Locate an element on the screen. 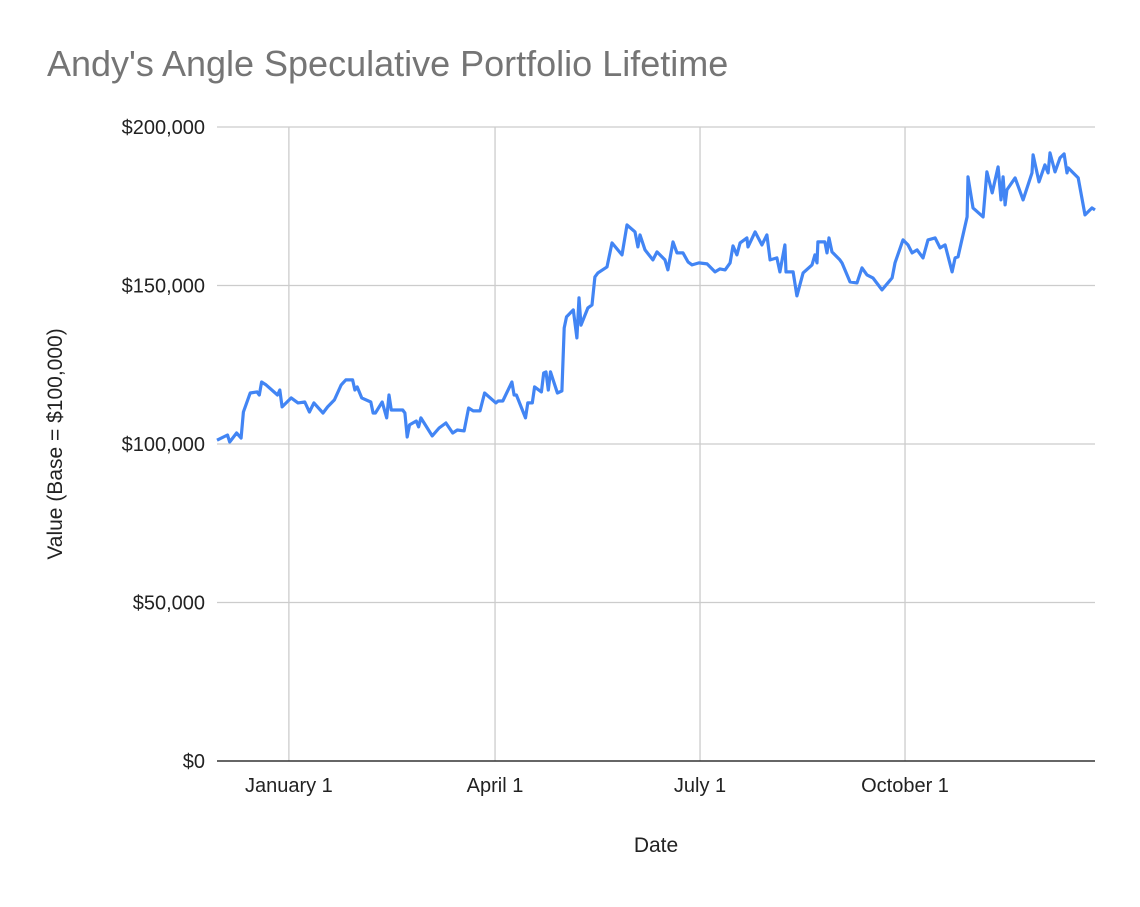 This screenshot has width=1140, height=907. x-axis-ticks: January 1 April 1 July 1 October 1 is located at coordinates (597, 786).